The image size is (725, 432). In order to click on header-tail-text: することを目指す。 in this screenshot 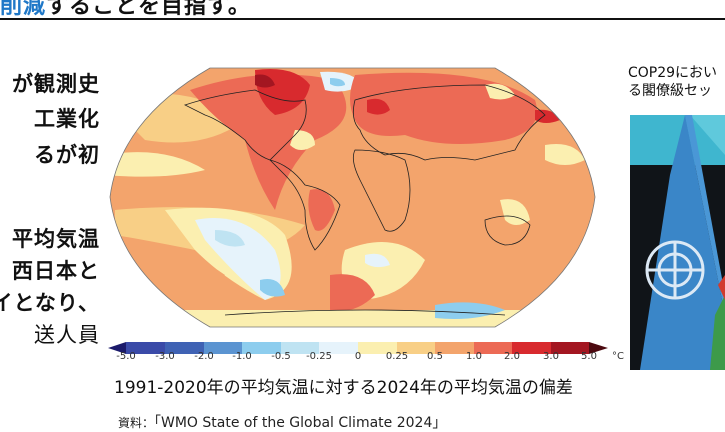, I will do `click(148, 9)`.